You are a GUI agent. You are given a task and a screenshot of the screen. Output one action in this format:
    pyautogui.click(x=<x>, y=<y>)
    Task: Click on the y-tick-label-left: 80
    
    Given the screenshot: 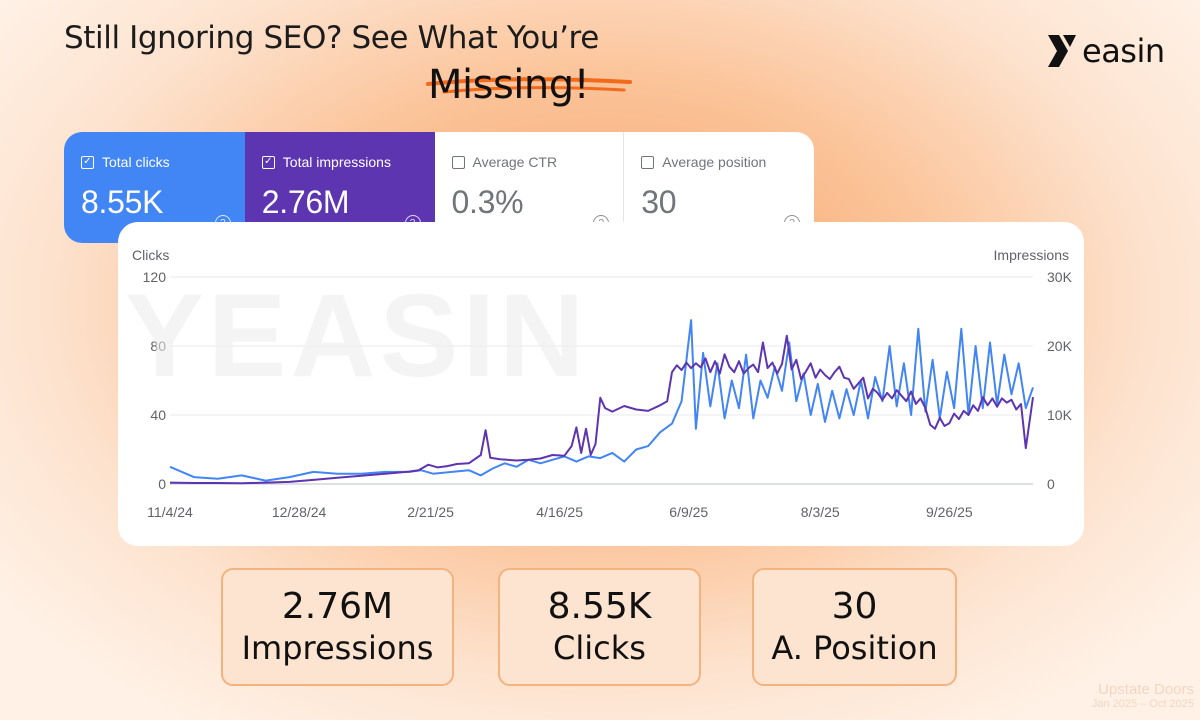 What is the action you would take?
    pyautogui.click(x=158, y=346)
    